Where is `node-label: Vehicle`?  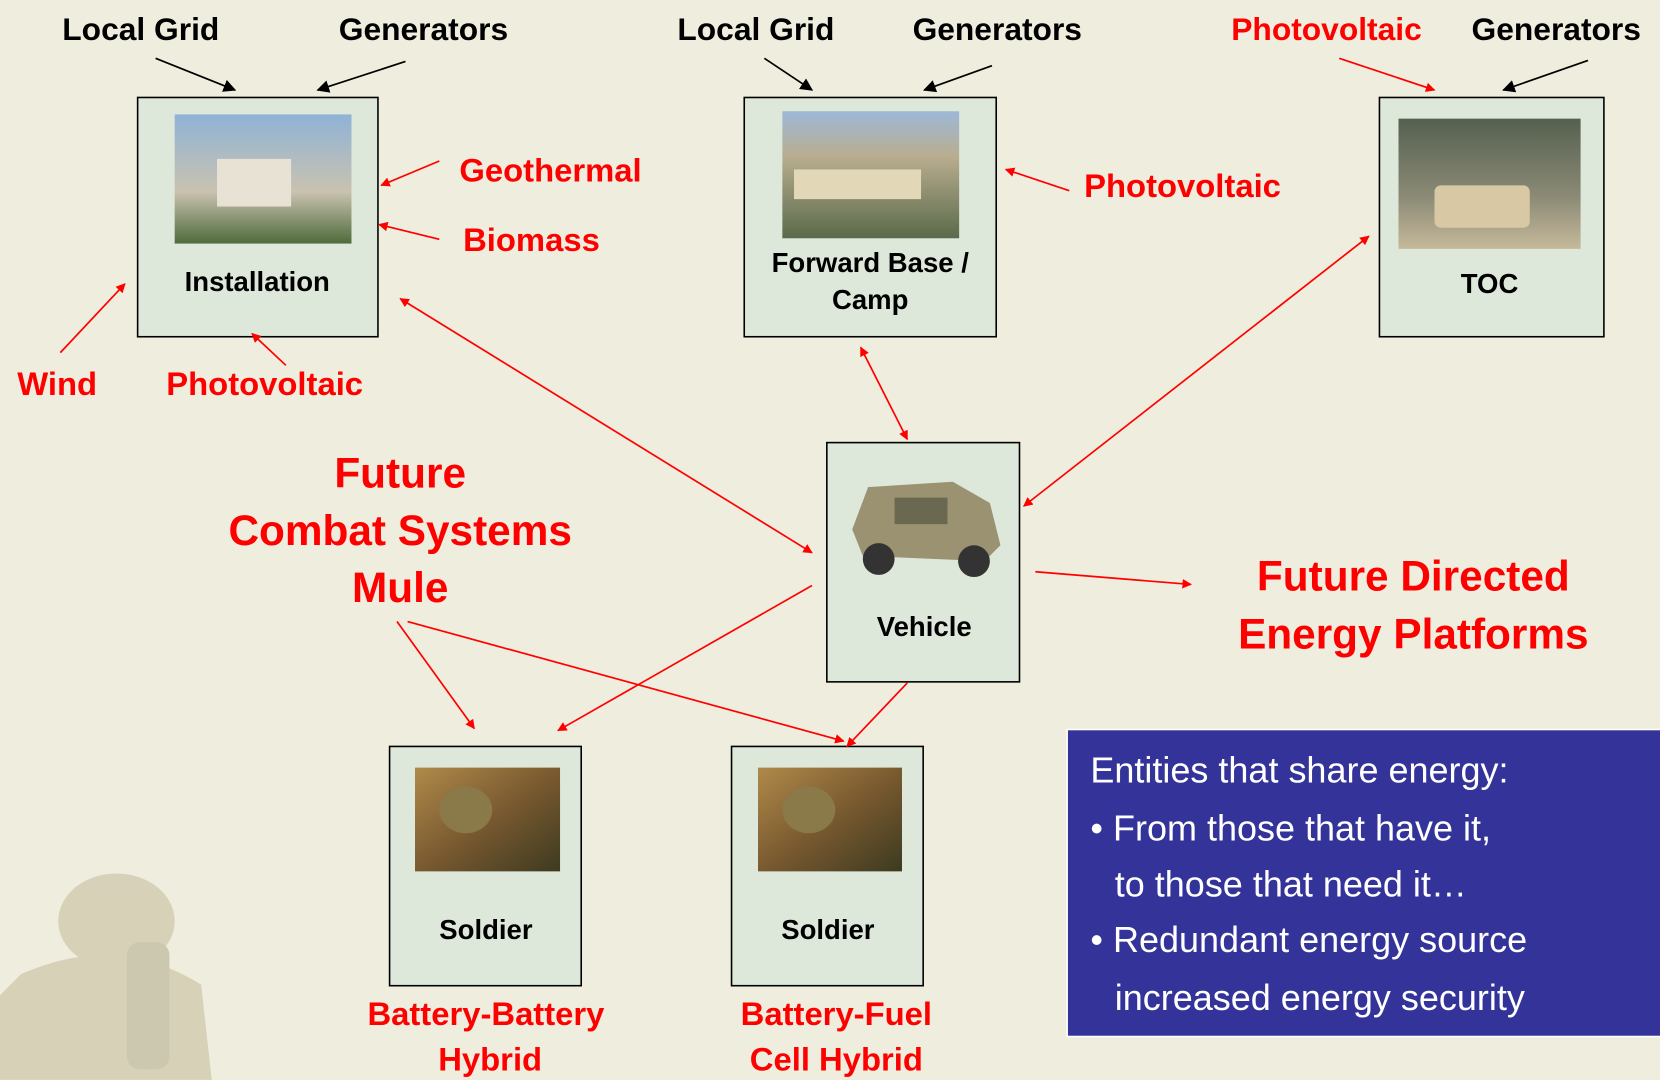 node-label: Vehicle is located at coordinates (924, 626).